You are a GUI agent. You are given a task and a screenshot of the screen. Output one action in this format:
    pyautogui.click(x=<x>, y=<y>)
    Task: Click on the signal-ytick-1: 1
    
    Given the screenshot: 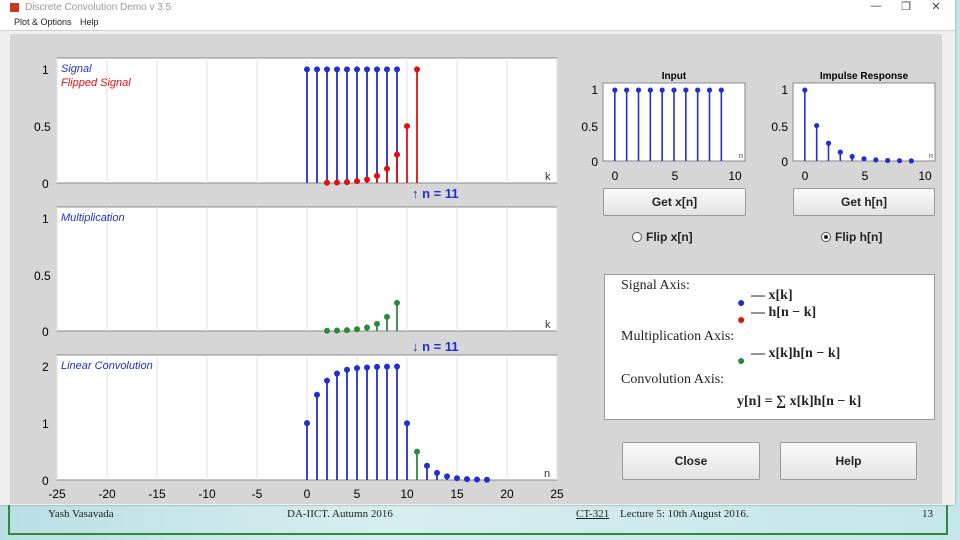 What is the action you would take?
    pyautogui.click(x=45, y=70)
    